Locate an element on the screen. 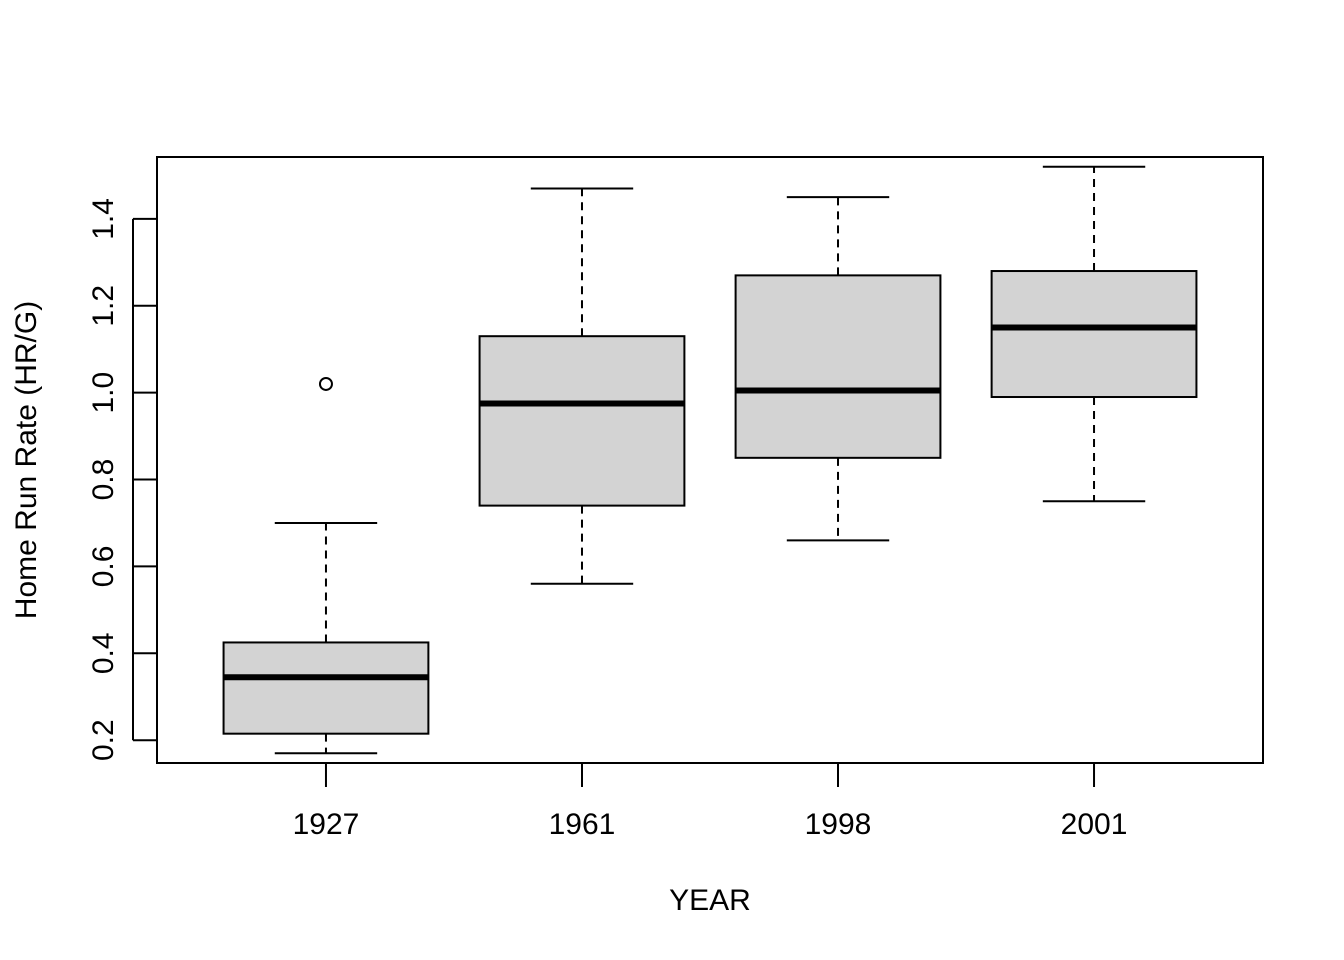 This screenshot has height=960, width=1344. y-tick-label: 0.6 is located at coordinates (103, 567).